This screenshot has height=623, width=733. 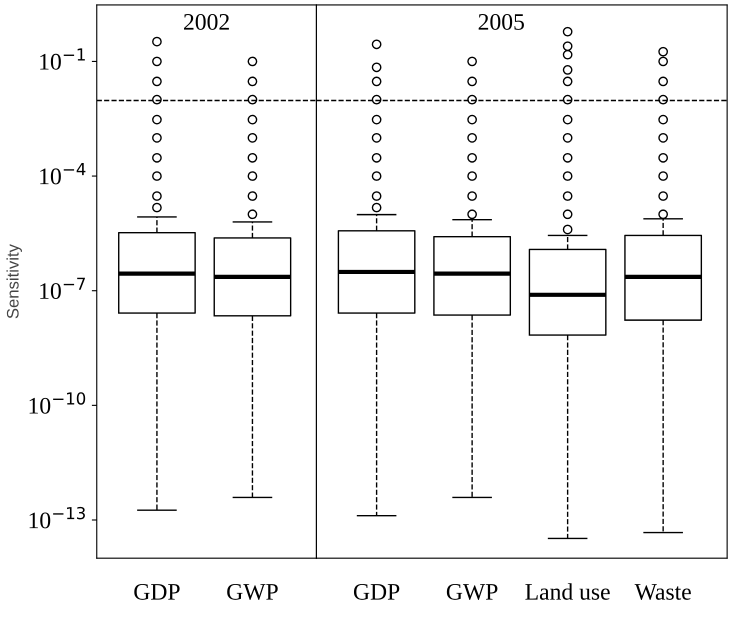 What do you see at coordinates (58, 403) in the screenshot?
I see `y-tick-label: 10$^{−10}$` at bounding box center [58, 403].